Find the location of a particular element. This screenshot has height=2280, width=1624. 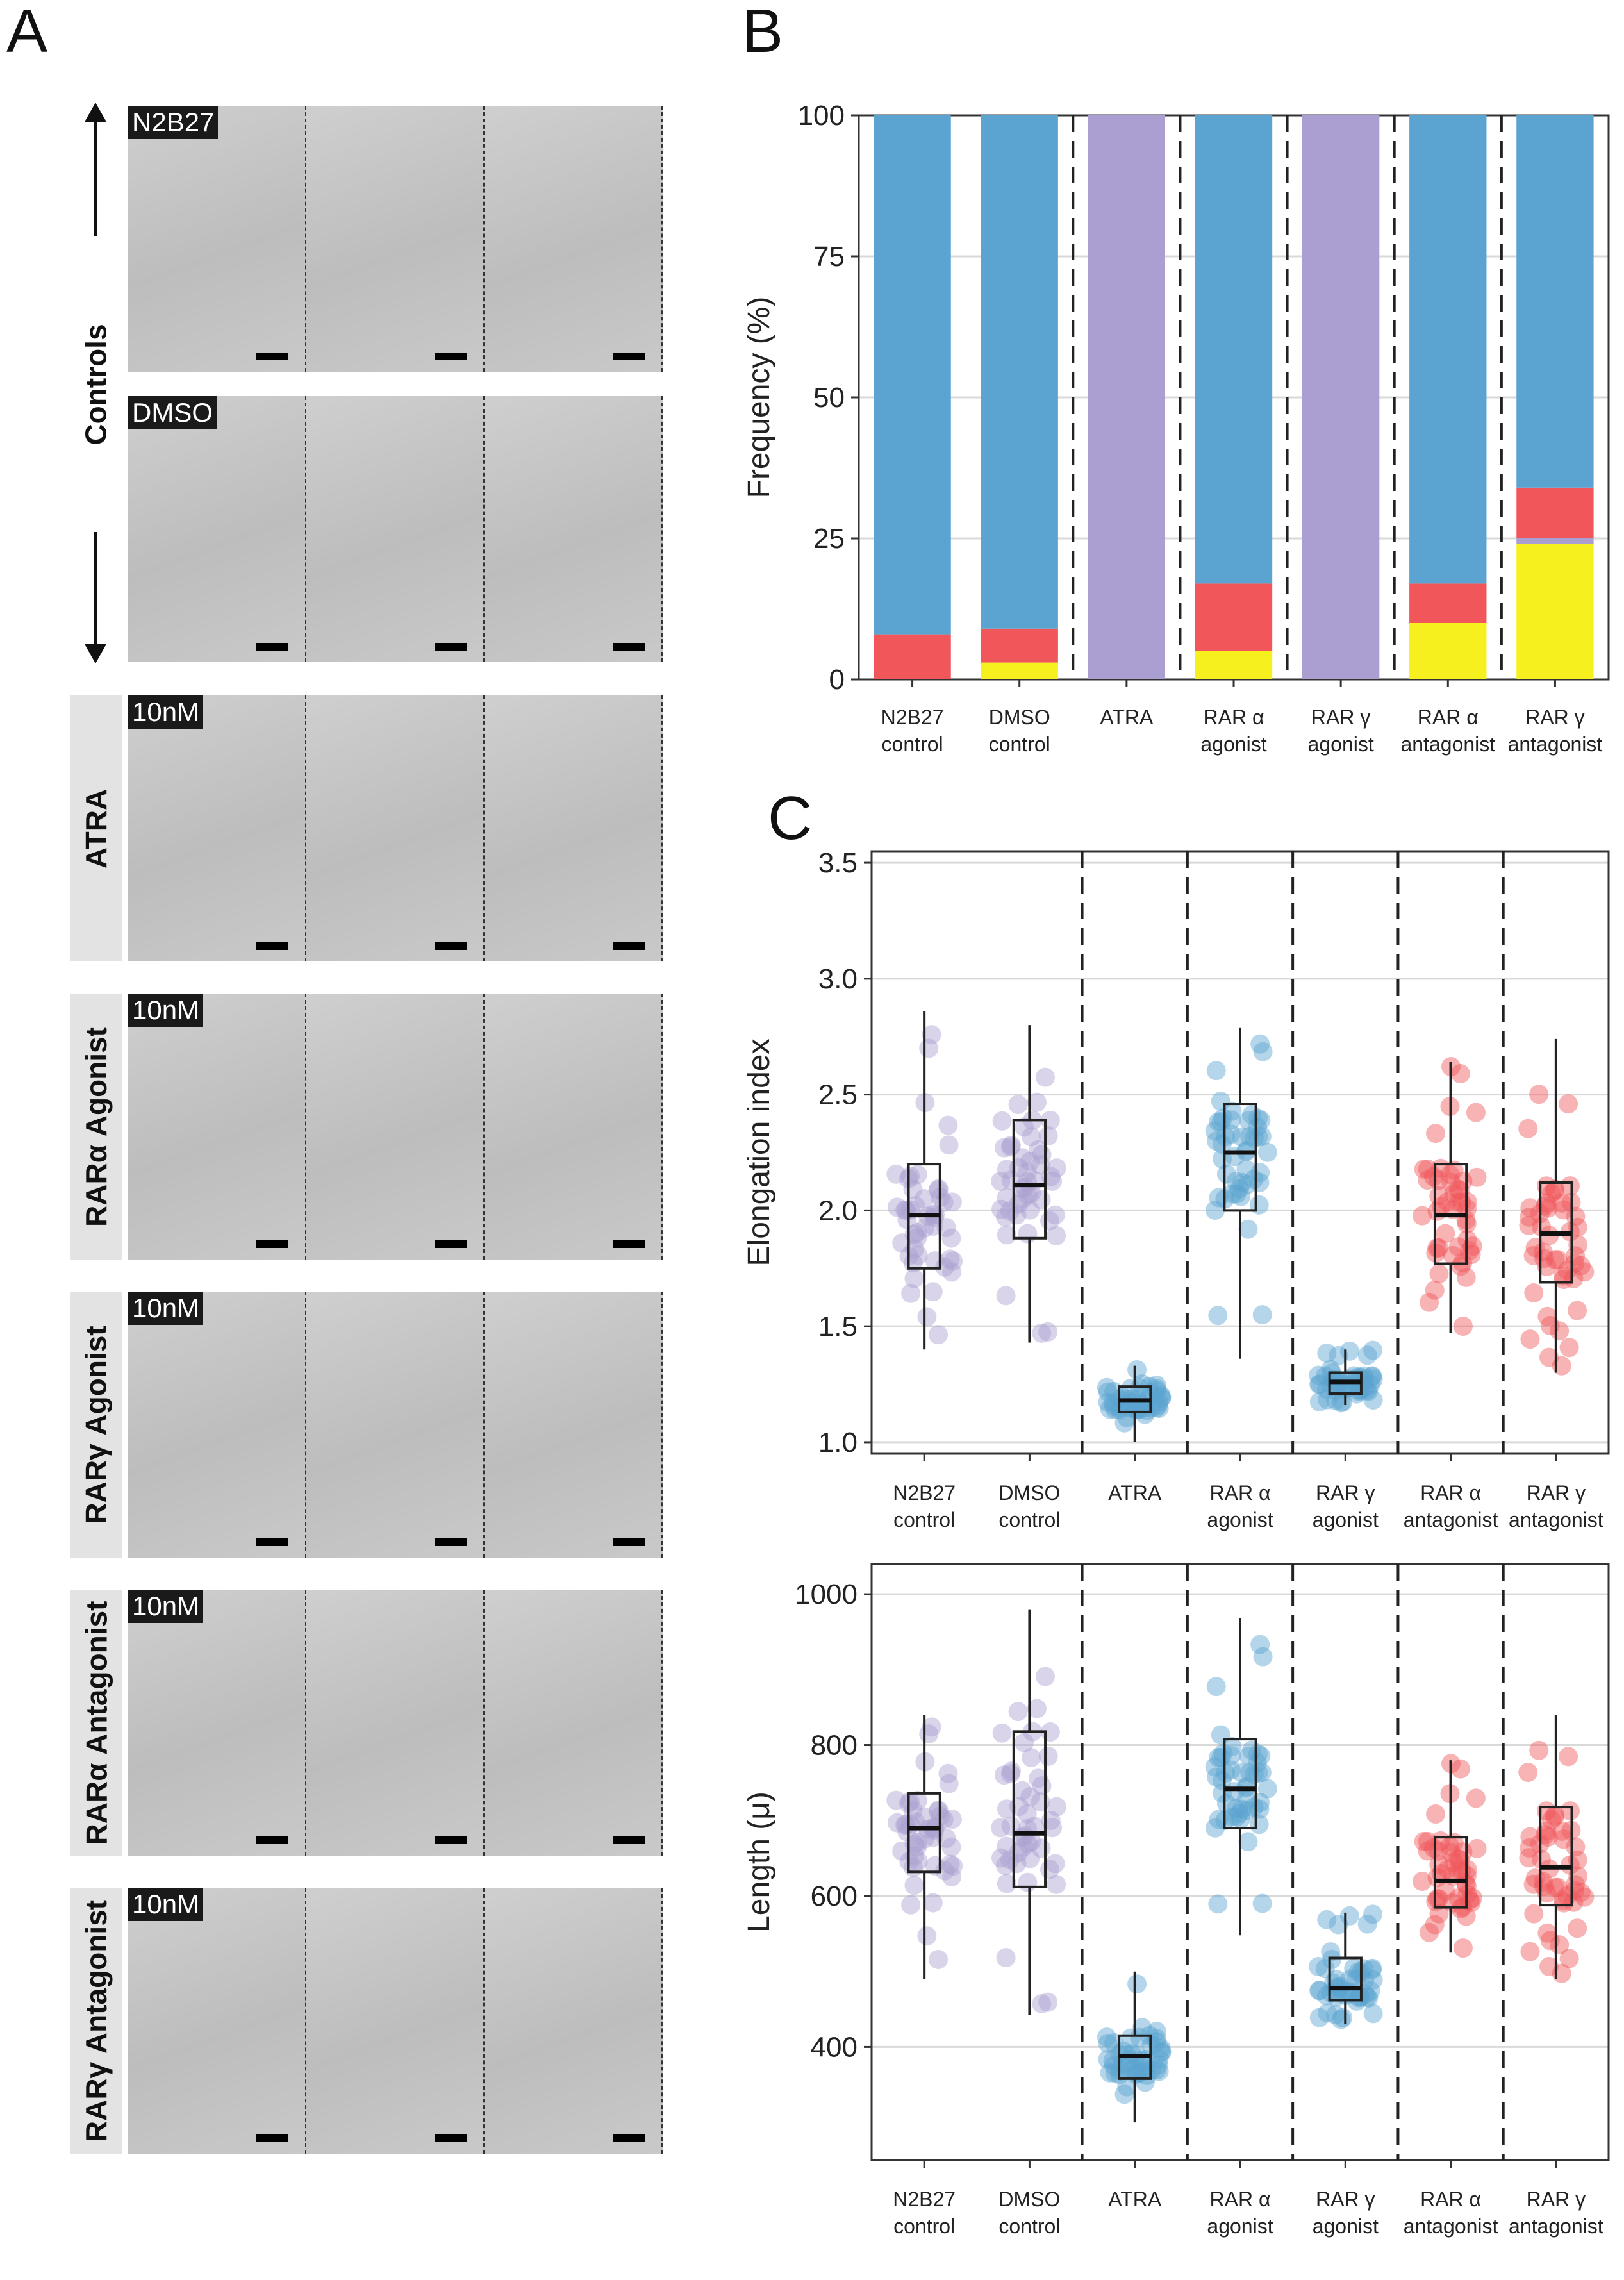

arrow-up-icon is located at coordinates (95, 172).